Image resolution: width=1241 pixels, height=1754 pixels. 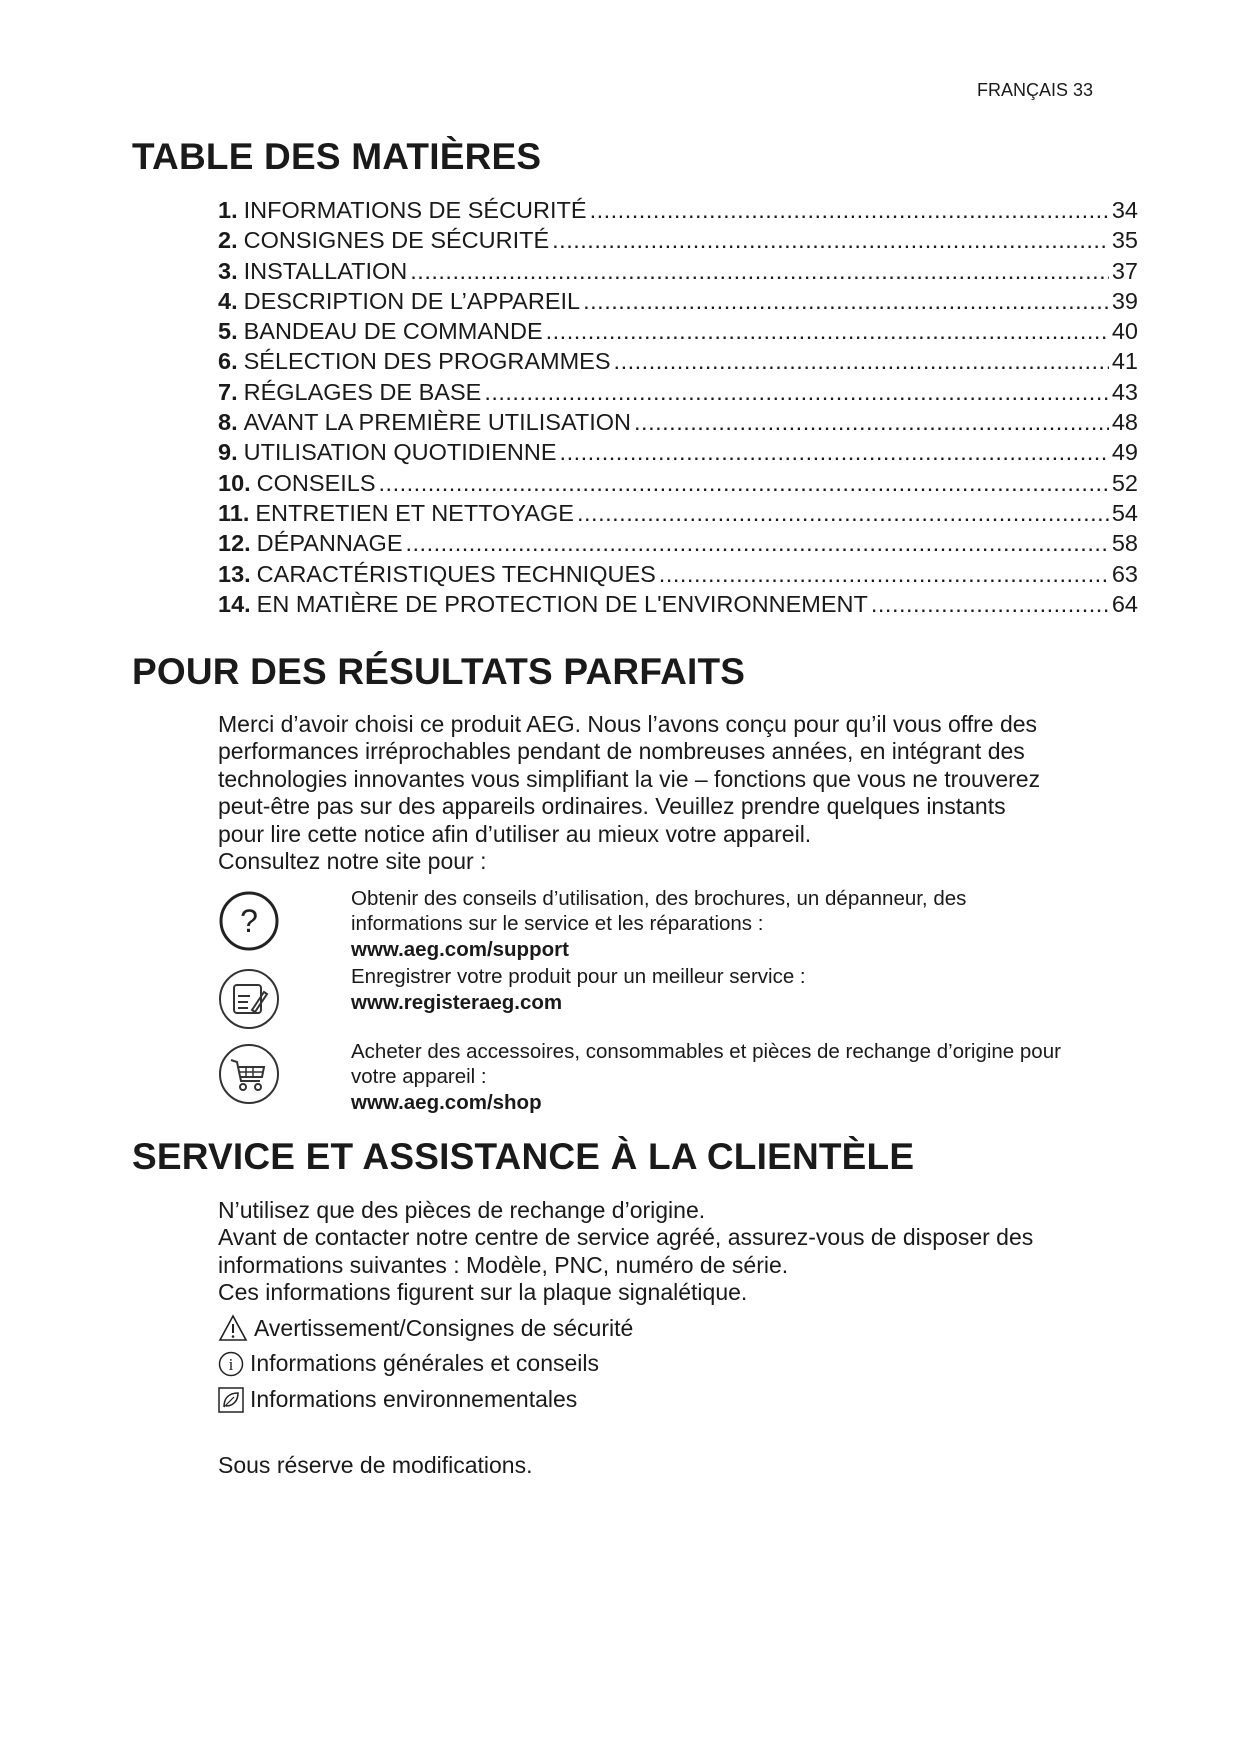 I want to click on toc-page: 35, so click(x=1124, y=240).